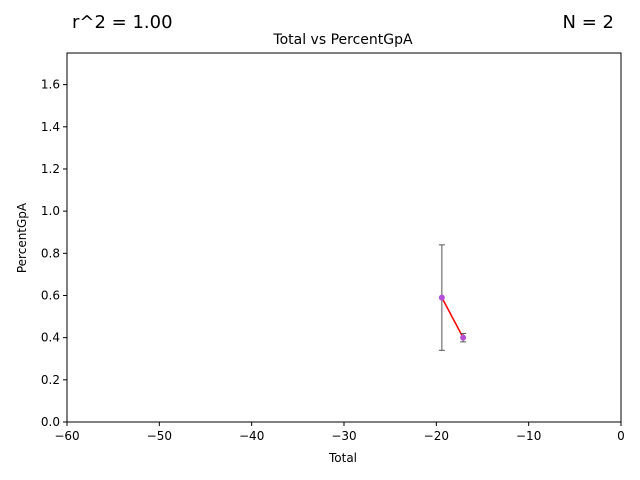 The width and height of the screenshot is (640, 480). What do you see at coordinates (50, 169) in the screenshot?
I see `y-tick-label: 1.2` at bounding box center [50, 169].